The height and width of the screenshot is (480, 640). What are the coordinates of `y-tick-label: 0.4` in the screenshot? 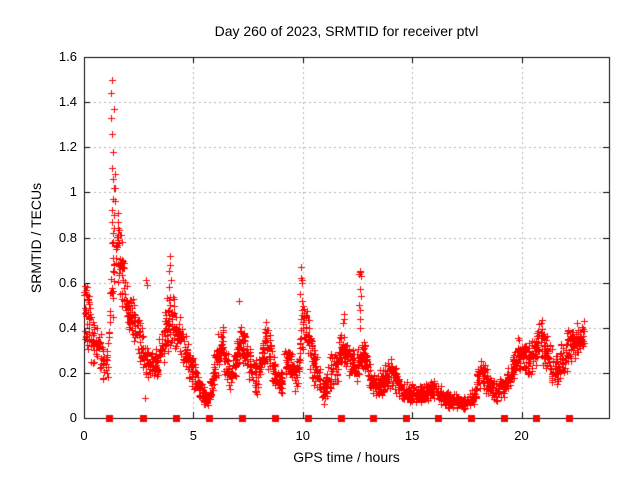 It's located at (67, 327).